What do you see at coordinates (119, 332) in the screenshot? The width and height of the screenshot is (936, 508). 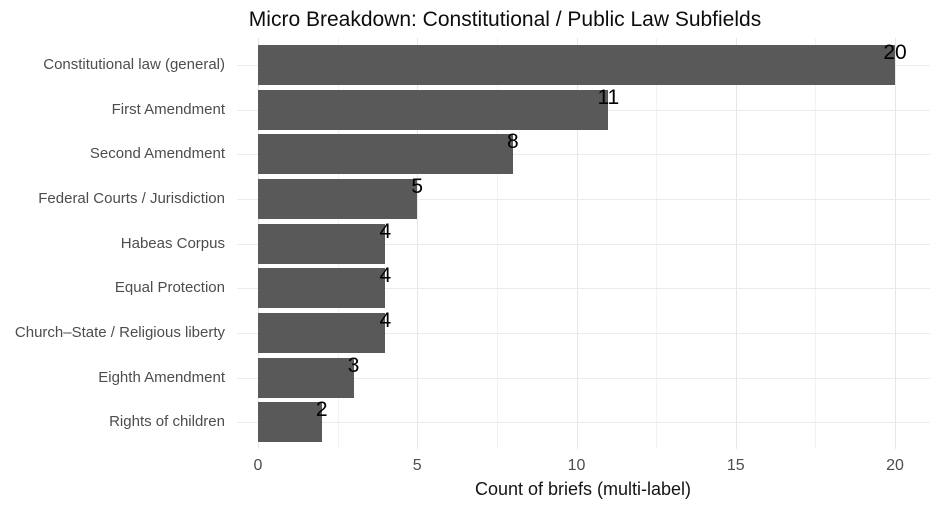 I see `y-axis-category-label: Church–State / Religious liberty` at bounding box center [119, 332].